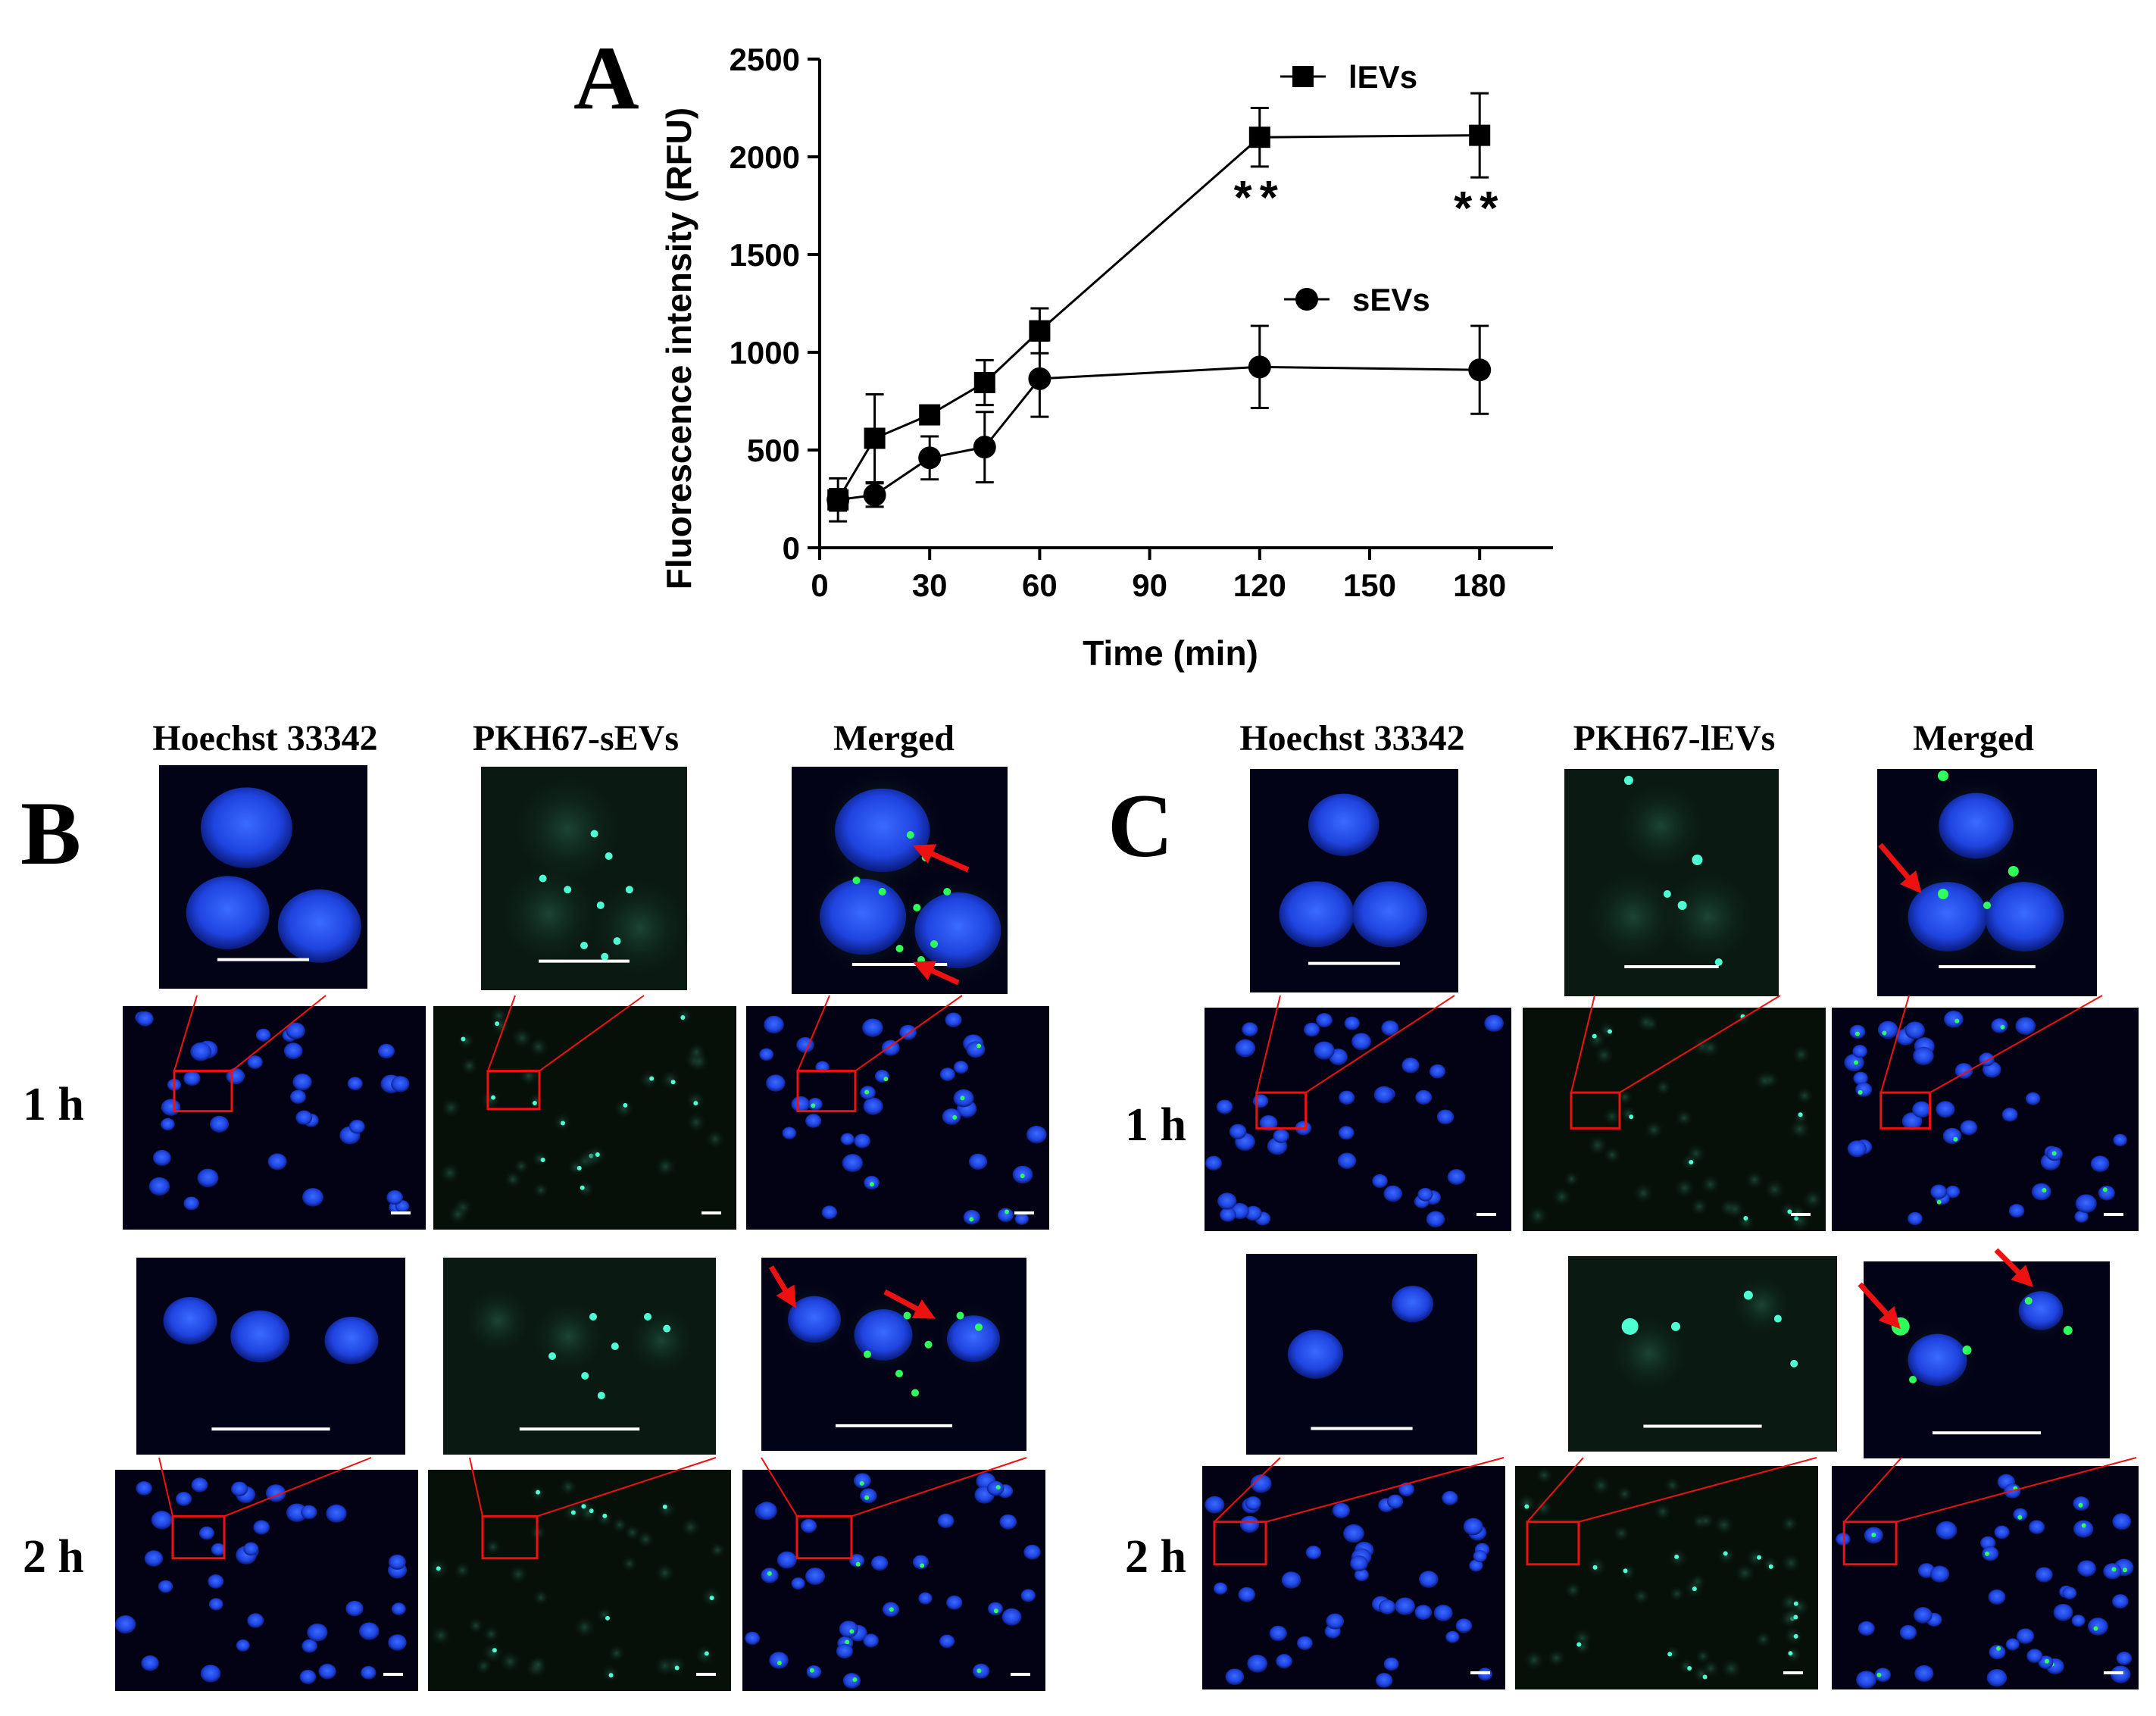 Image resolution: width=2156 pixels, height=1716 pixels. What do you see at coordinates (985, 447) in the screenshot?
I see `point-sEVs` at bounding box center [985, 447].